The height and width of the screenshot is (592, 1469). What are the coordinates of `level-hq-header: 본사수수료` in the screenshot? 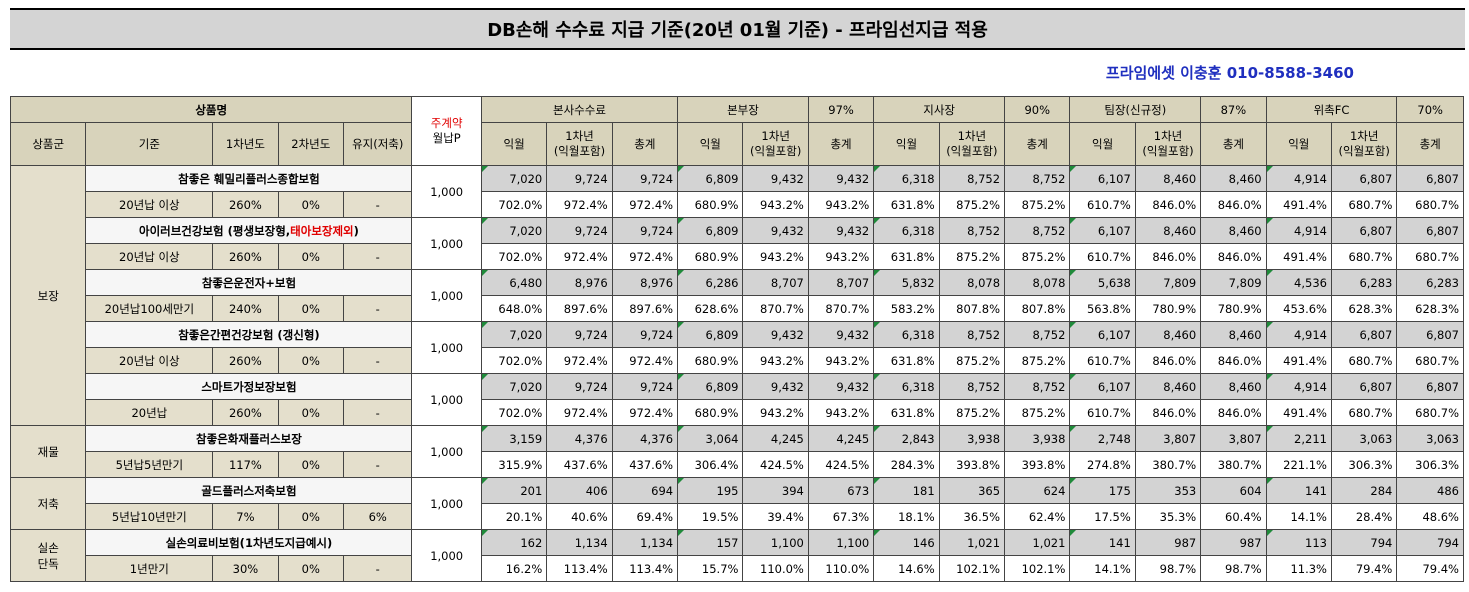 It's located at (579, 109).